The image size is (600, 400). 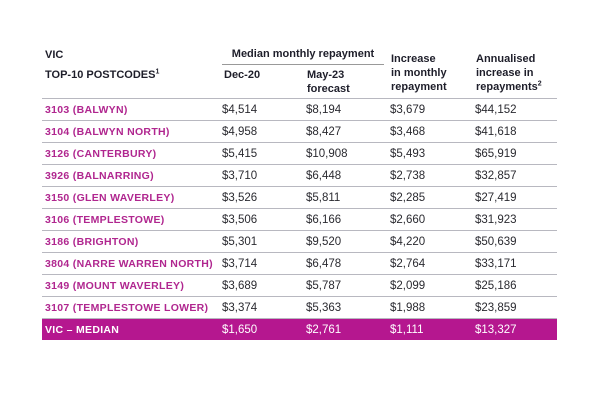 I want to click on col-increase-header: Increase in monthly repayment, so click(x=419, y=73).